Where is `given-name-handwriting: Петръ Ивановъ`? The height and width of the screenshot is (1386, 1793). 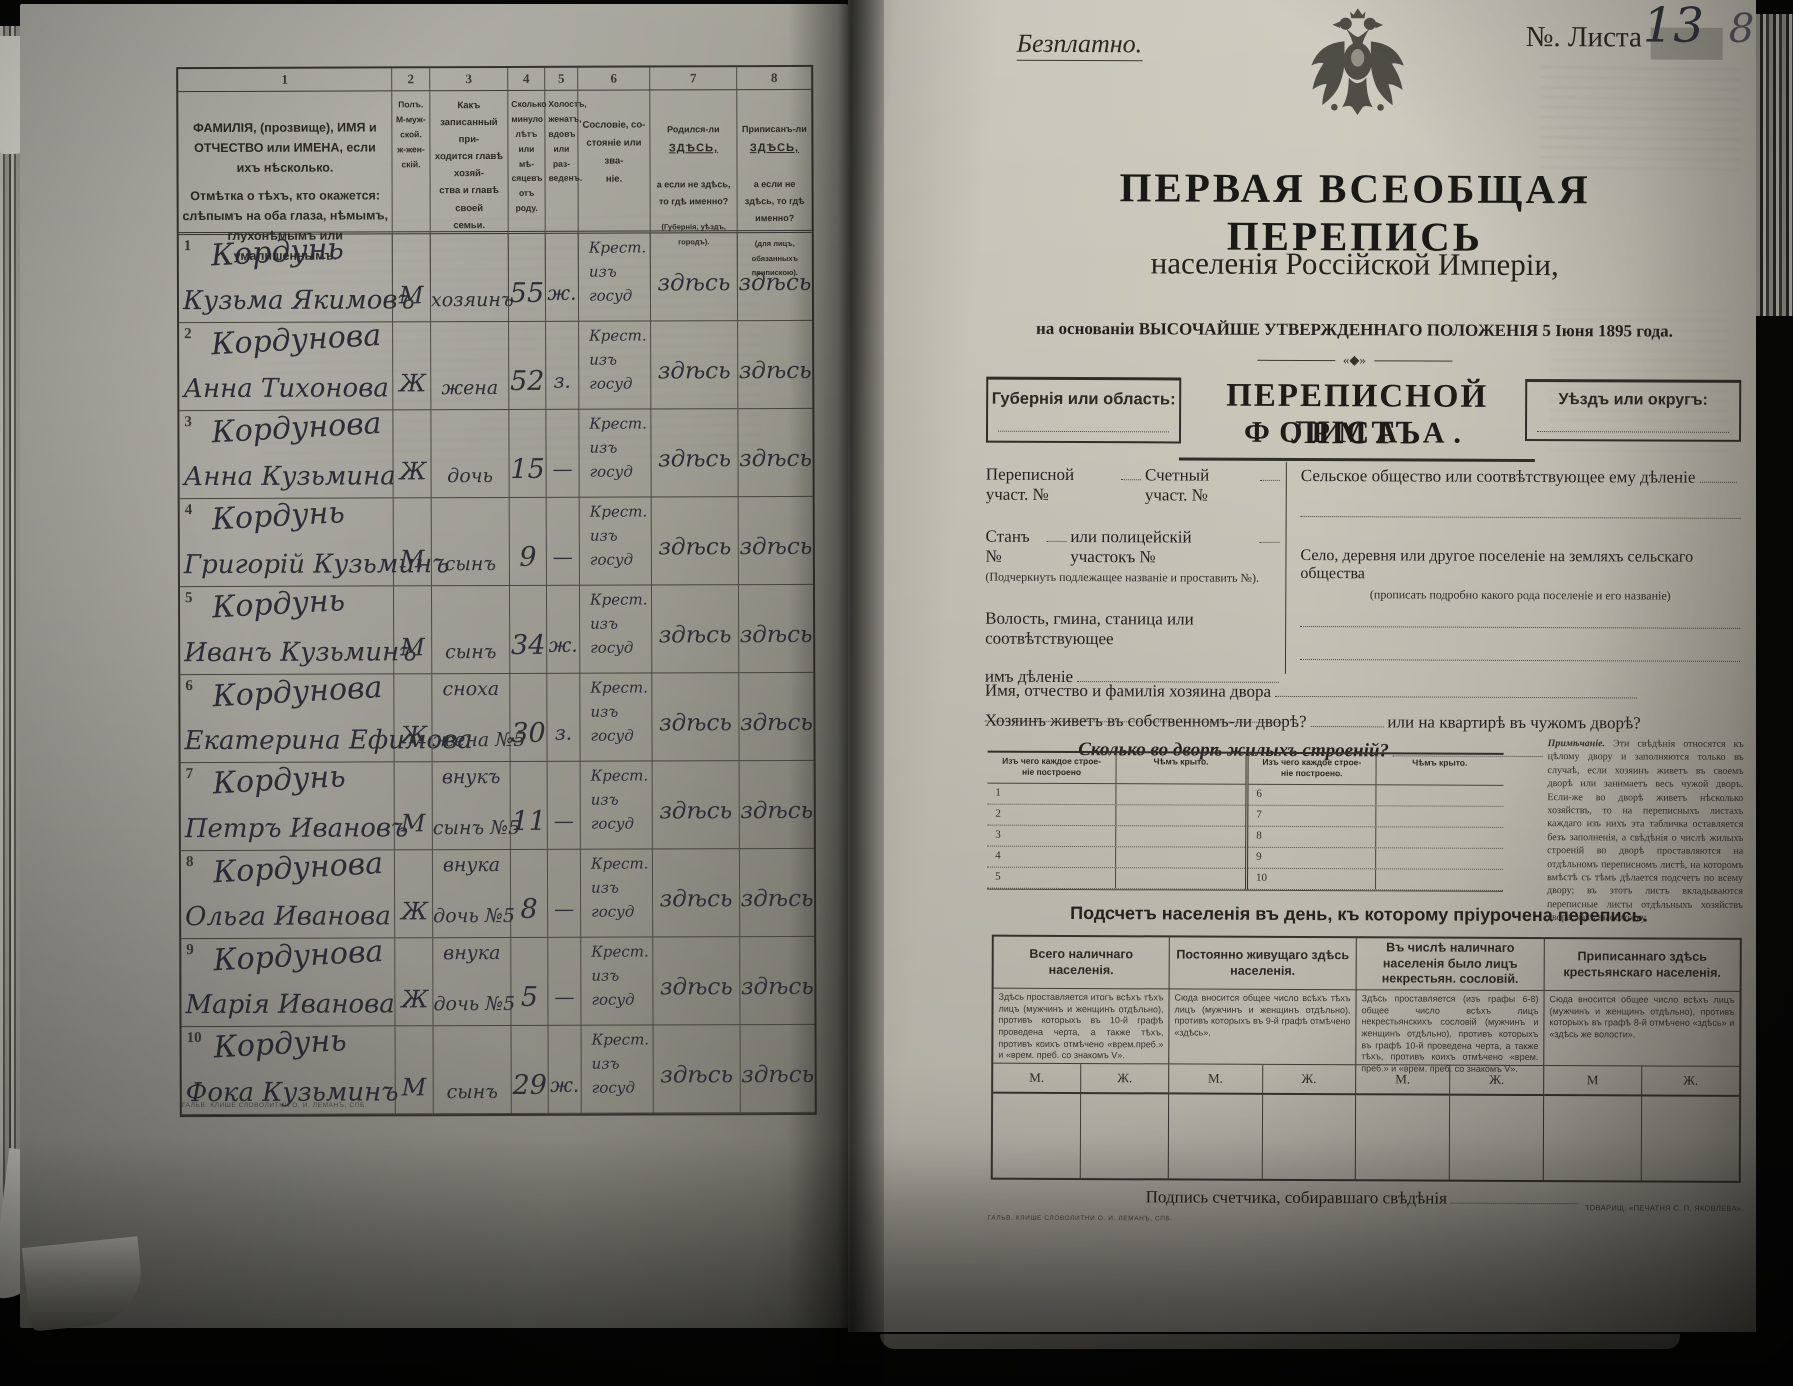 given-name-handwriting: Петръ Ивановъ is located at coordinates (296, 829).